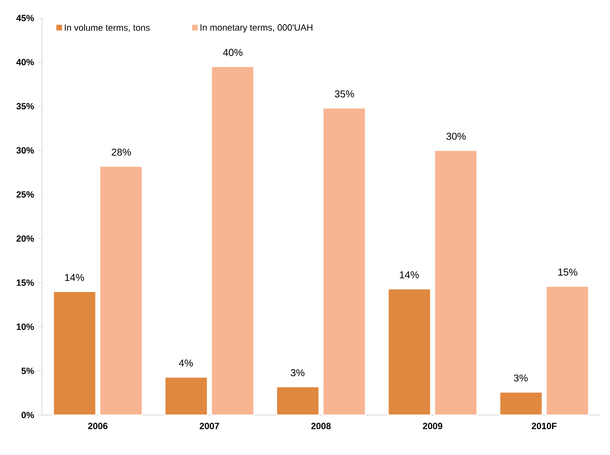 The width and height of the screenshot is (610, 455). I want to click on y-tick-label: 15%, so click(25, 282).